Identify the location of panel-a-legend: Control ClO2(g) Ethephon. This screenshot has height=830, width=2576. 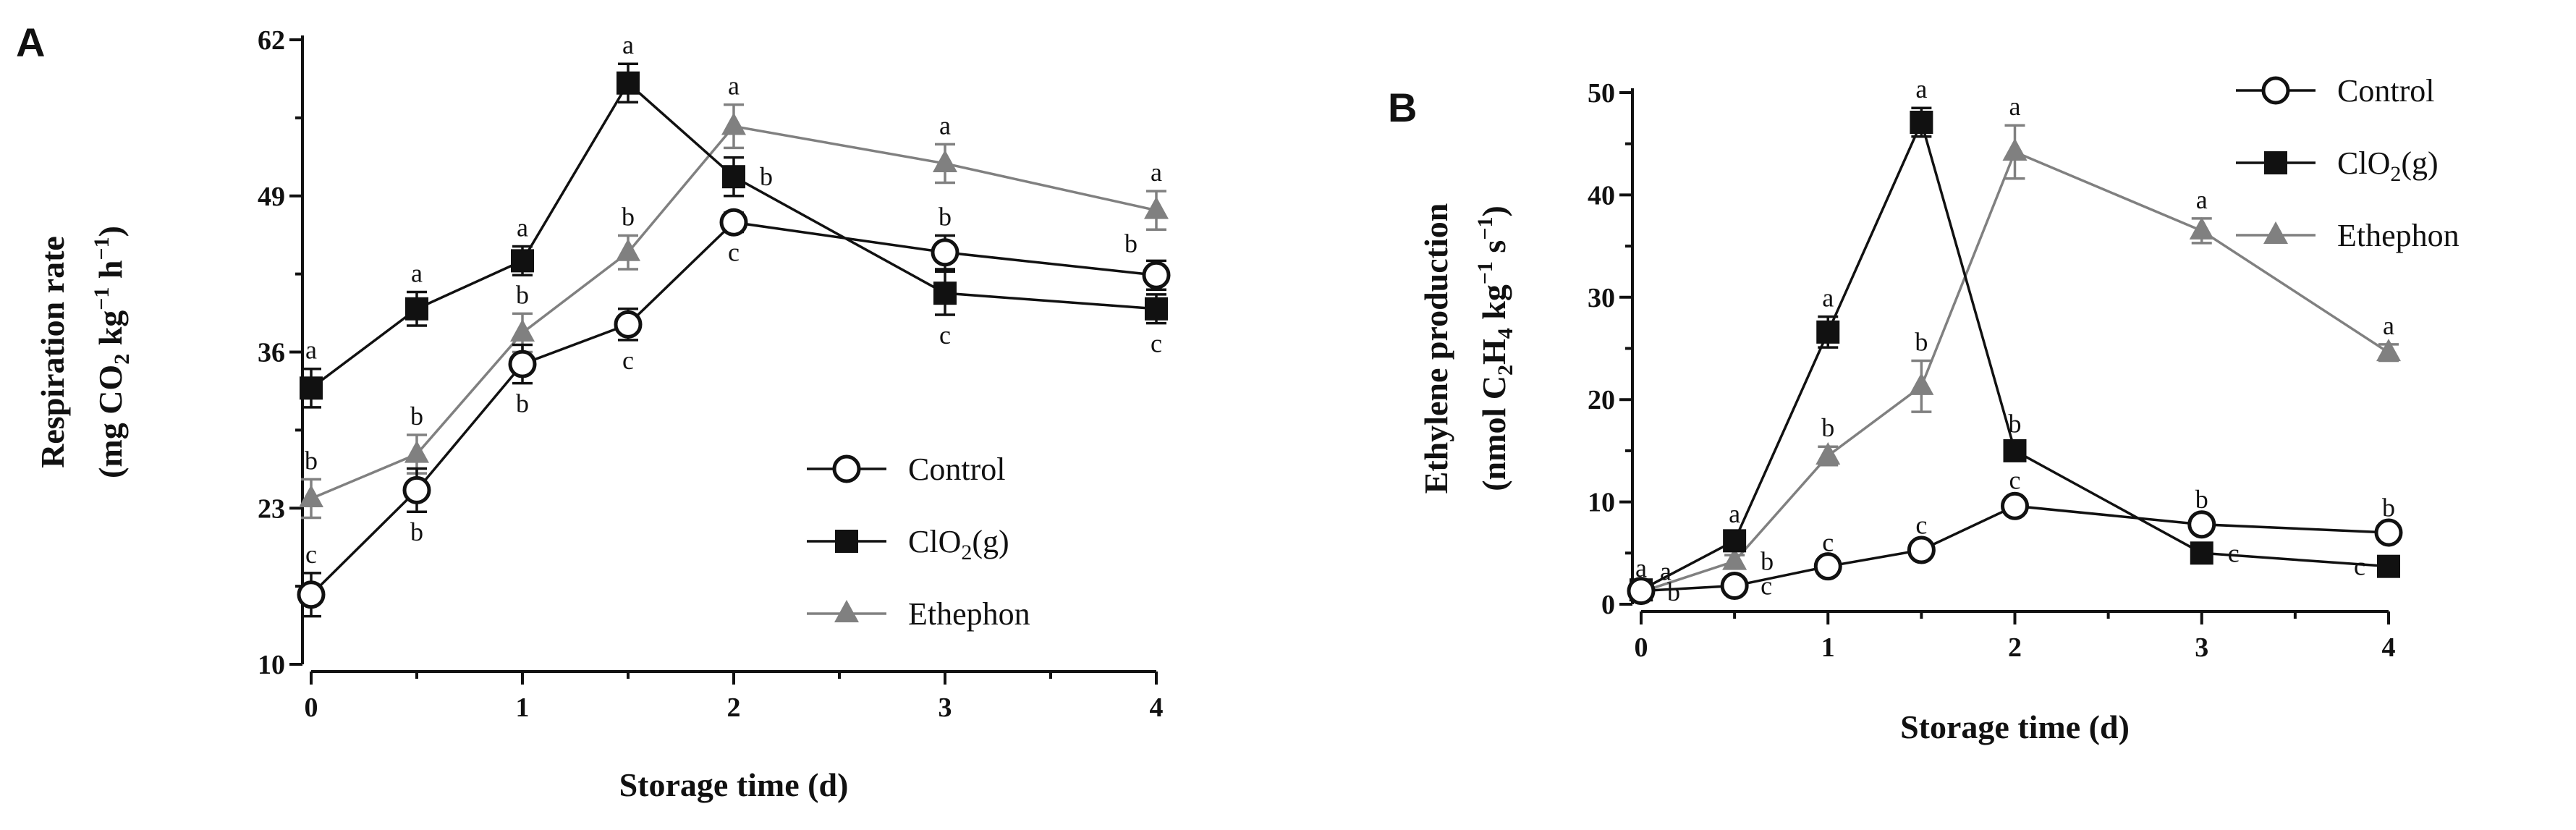
(919, 542).